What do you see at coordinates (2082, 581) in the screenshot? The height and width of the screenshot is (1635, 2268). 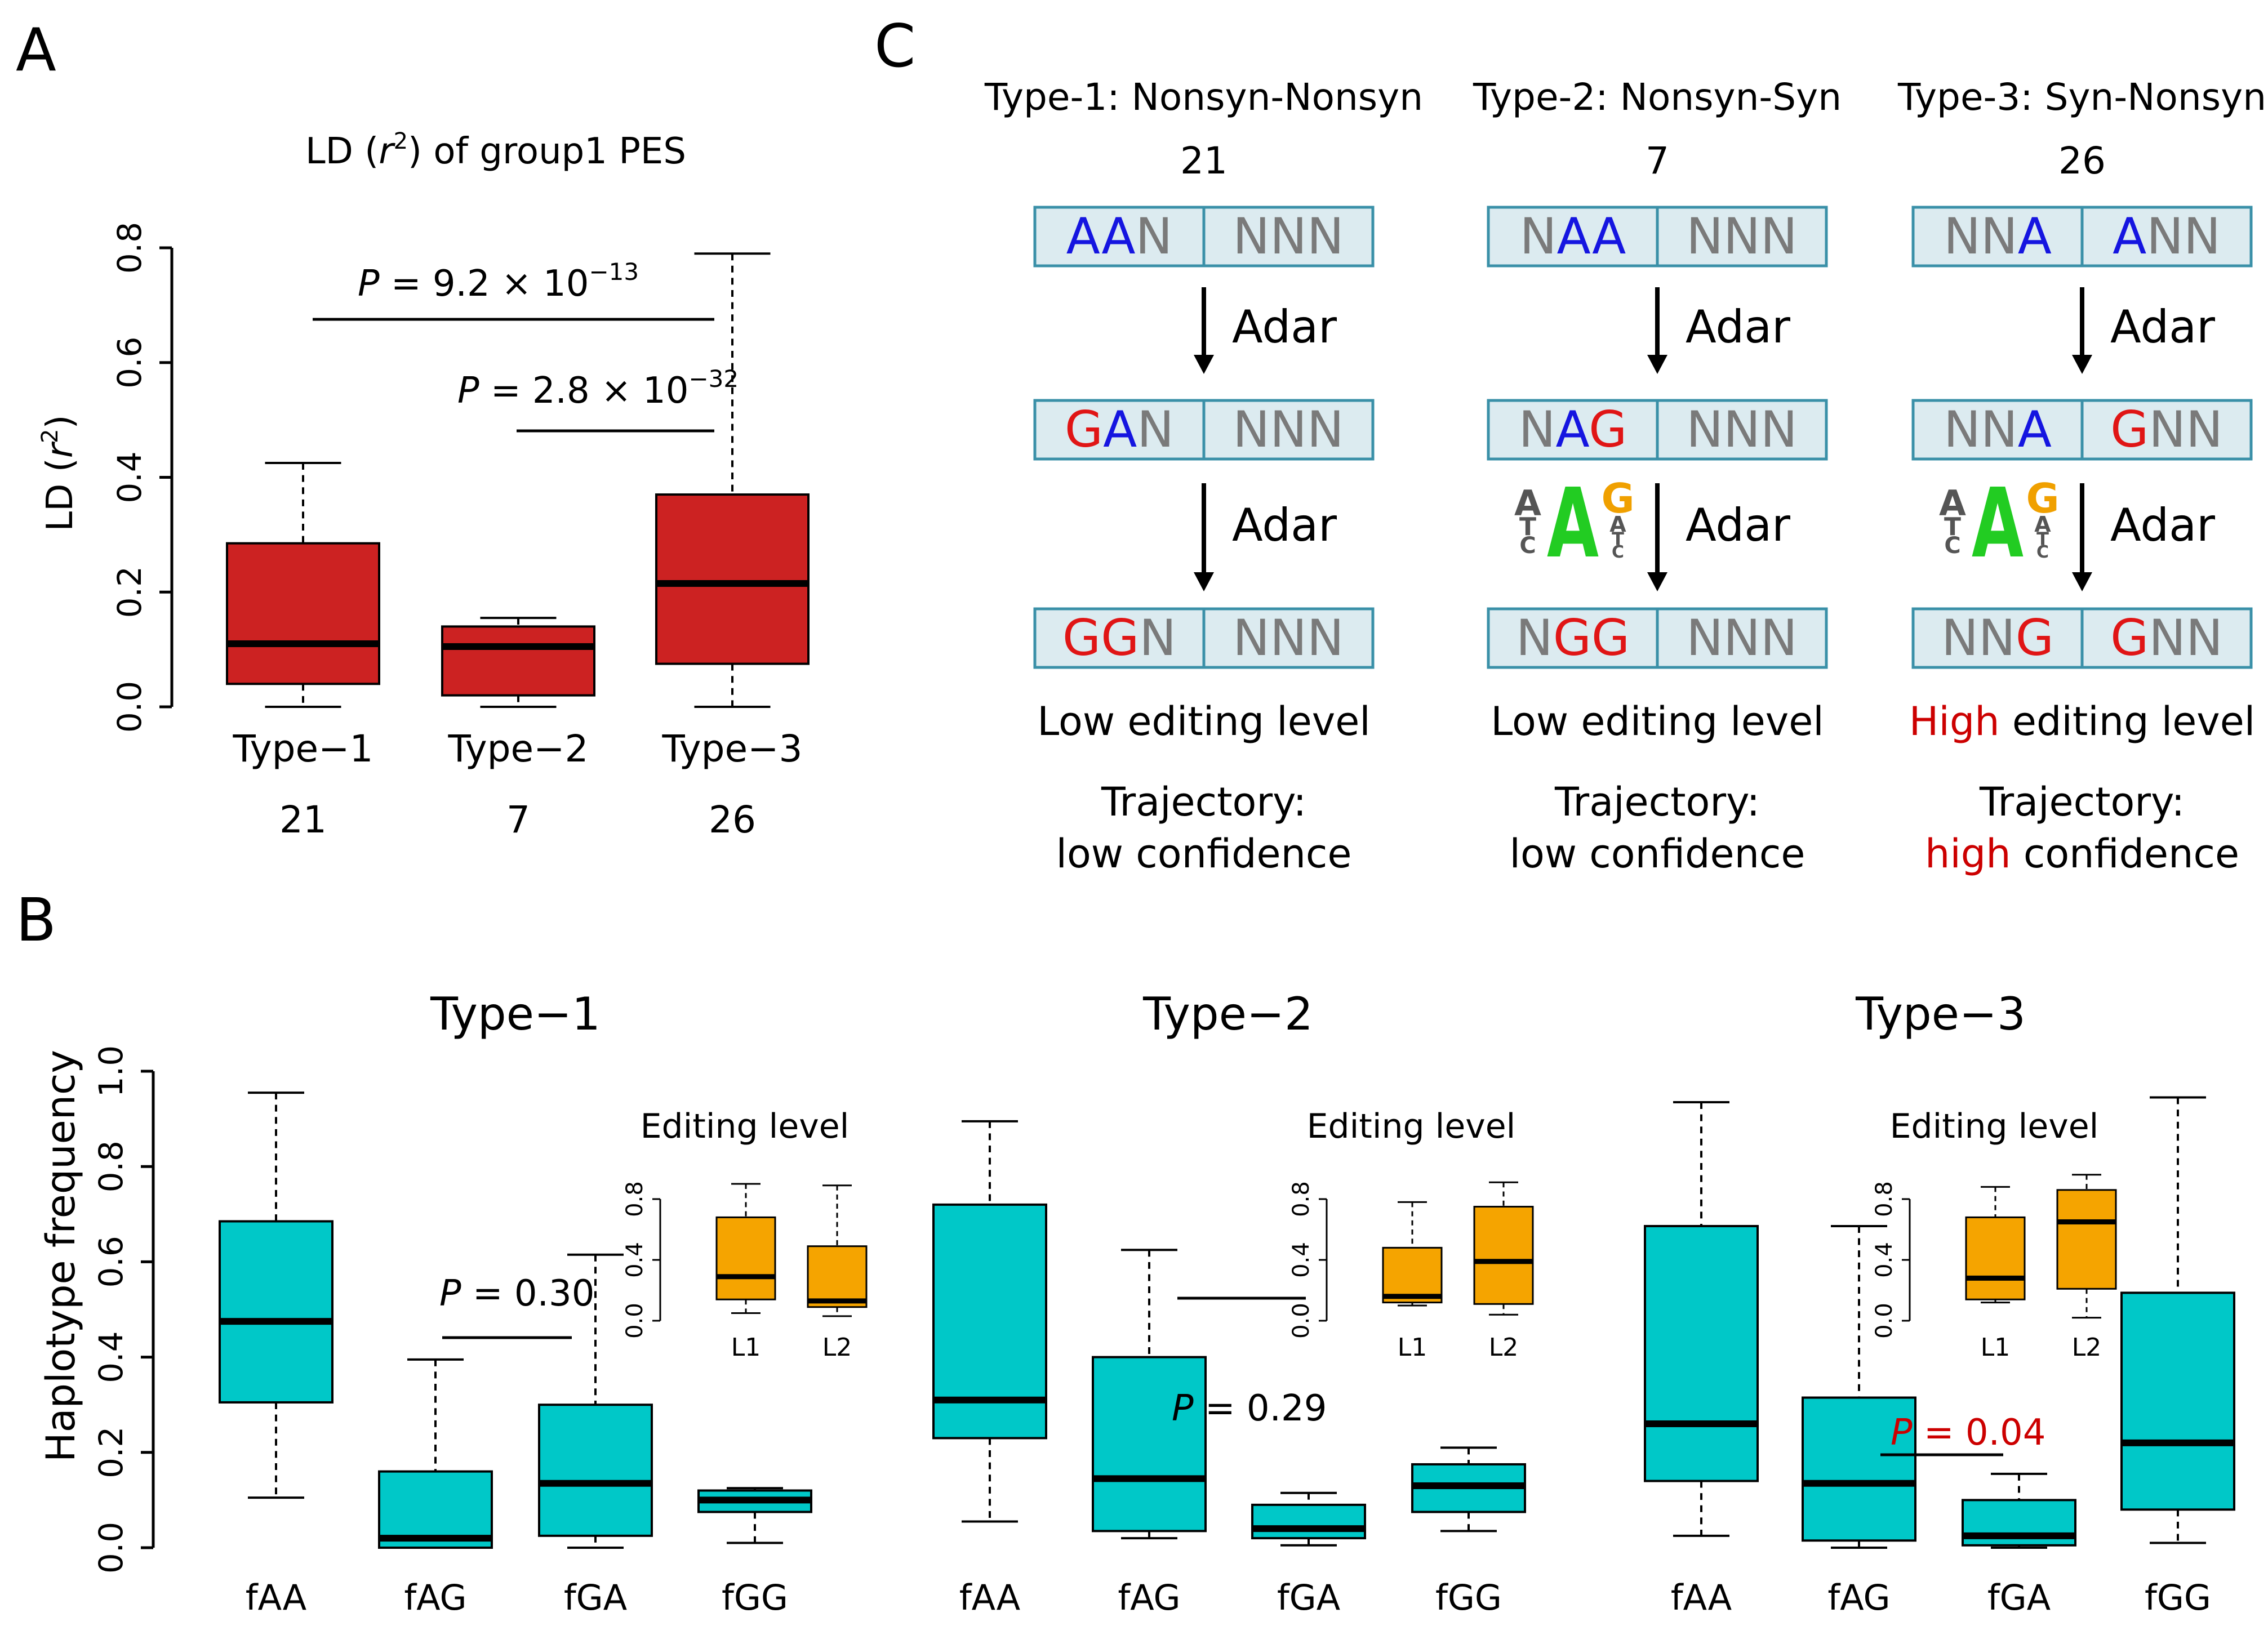 I see `panel-c-col-3-arrow-2-head` at bounding box center [2082, 581].